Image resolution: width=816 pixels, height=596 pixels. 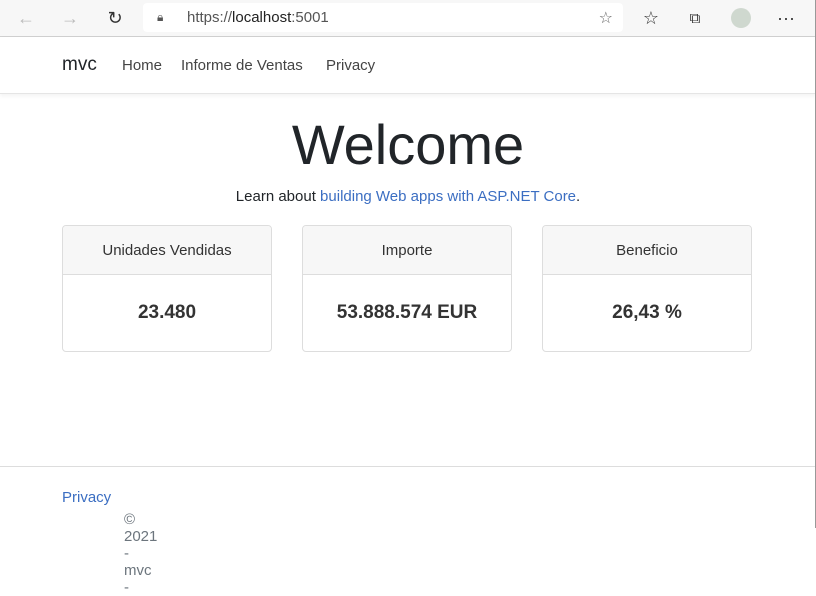 I want to click on brand-link: mvc, so click(x=79, y=64).